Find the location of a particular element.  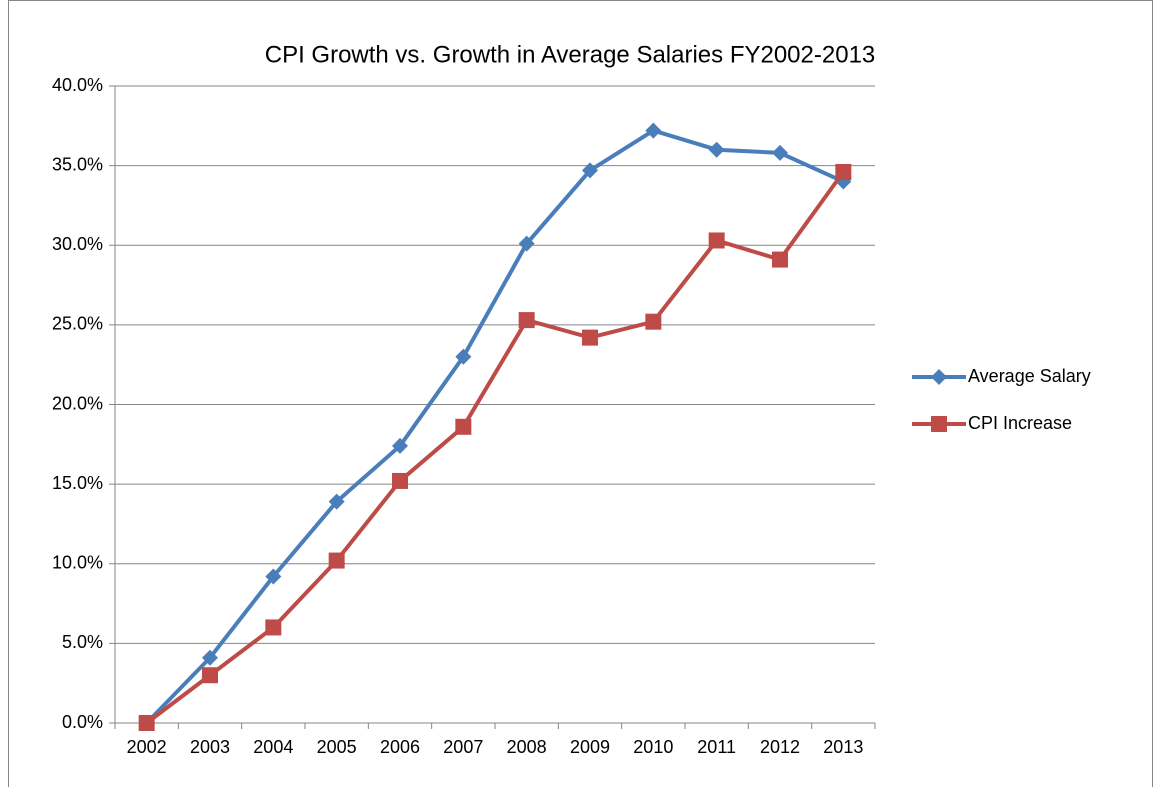

legend-label: CPI Increase is located at coordinates (1020, 423).